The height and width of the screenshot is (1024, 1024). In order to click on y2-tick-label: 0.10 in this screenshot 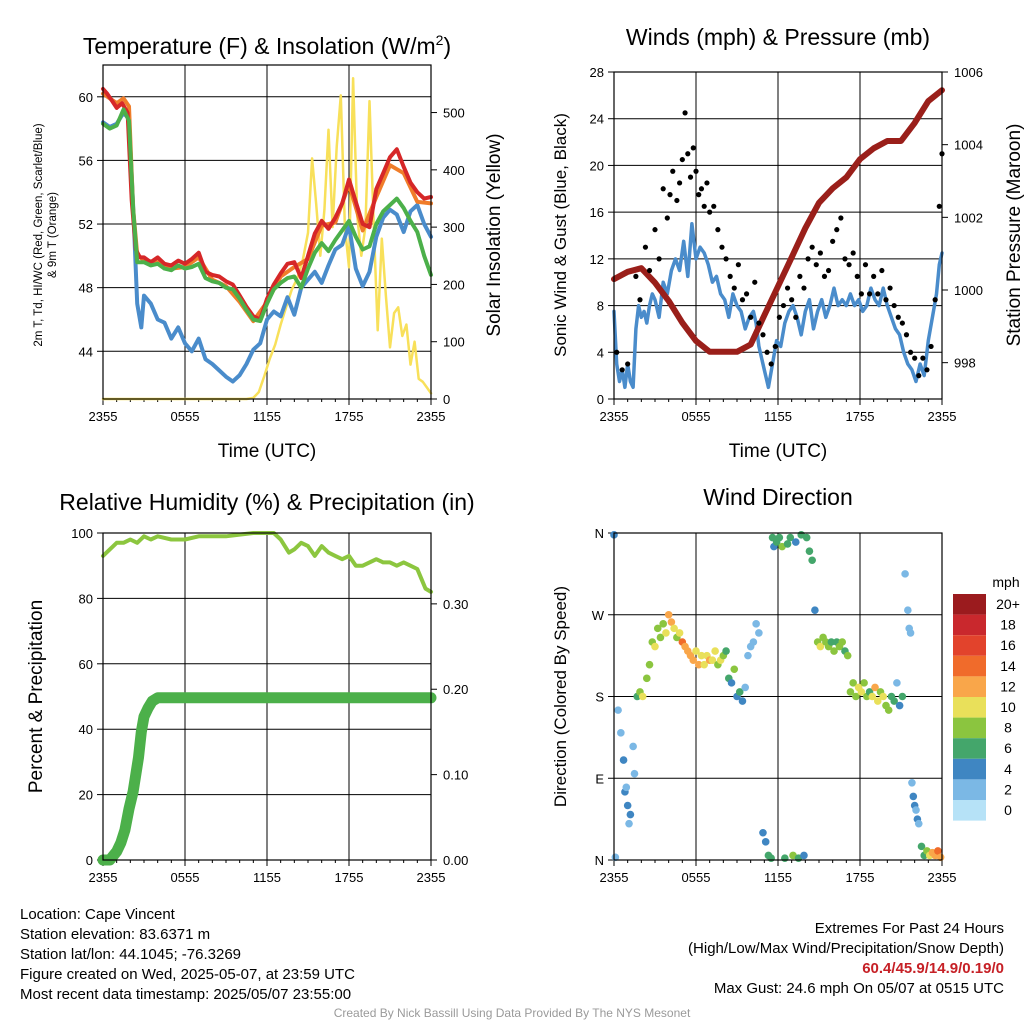, I will do `click(455, 775)`.